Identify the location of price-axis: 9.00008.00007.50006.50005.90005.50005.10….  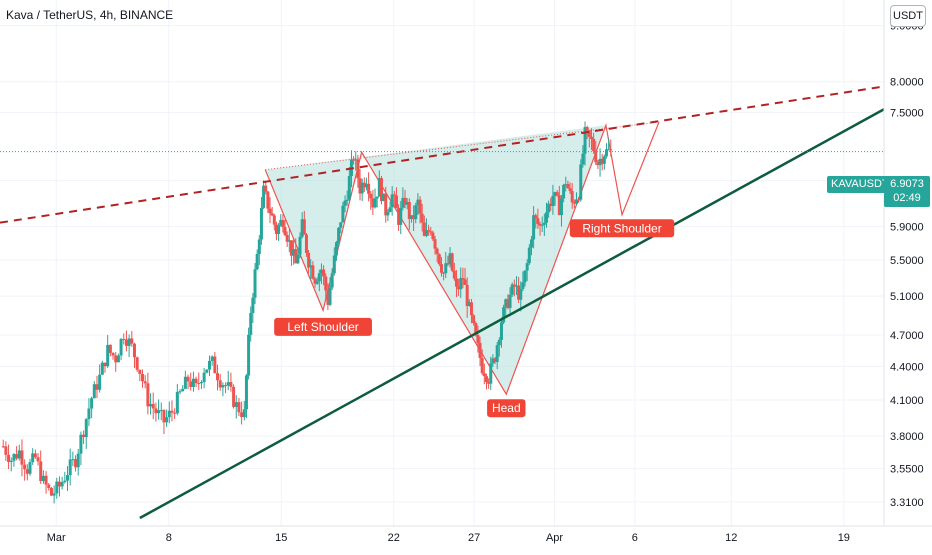
(907, 265).